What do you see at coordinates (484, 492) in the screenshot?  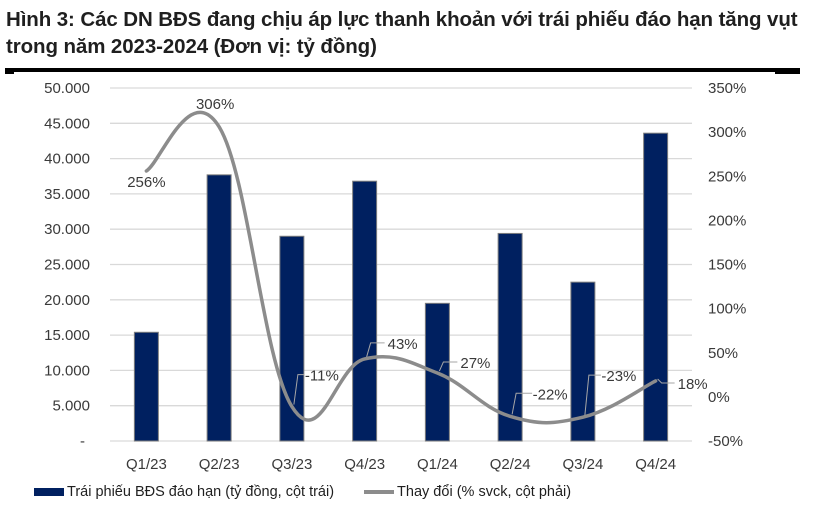 I see `legend-line-label: Thay đổi (% svck, cột phải)` at bounding box center [484, 492].